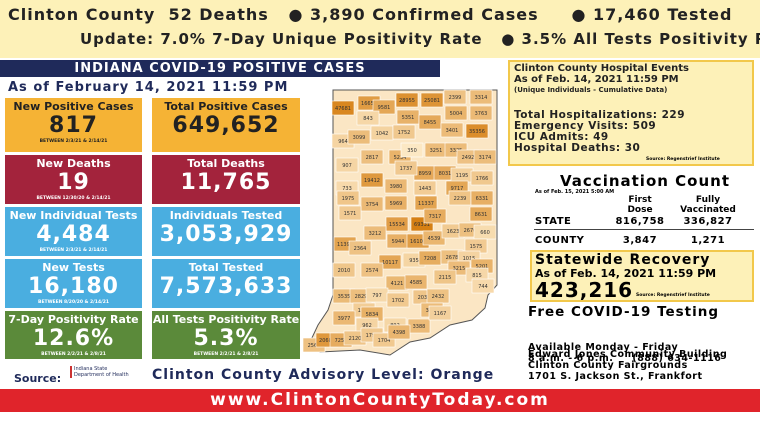 Image resolution: width=760 pixels, height=428 pixels. I want to click on county-cases: 1167, so click(440, 314).